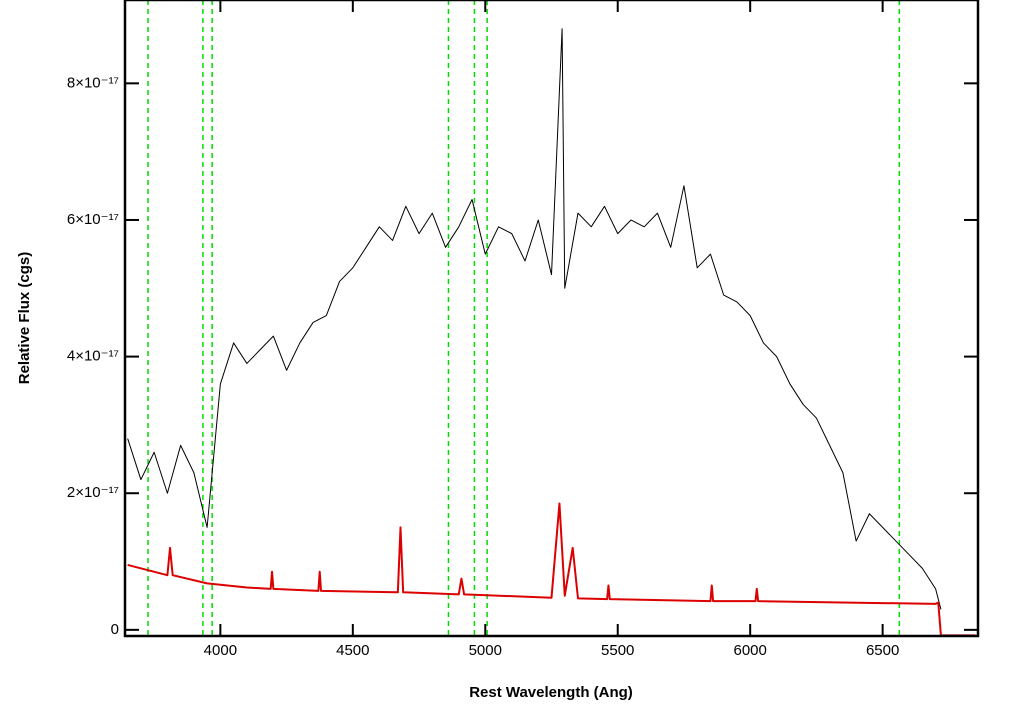 This screenshot has height=706, width=1020. I want to click on x-tick-label: 6000, so click(749, 650).